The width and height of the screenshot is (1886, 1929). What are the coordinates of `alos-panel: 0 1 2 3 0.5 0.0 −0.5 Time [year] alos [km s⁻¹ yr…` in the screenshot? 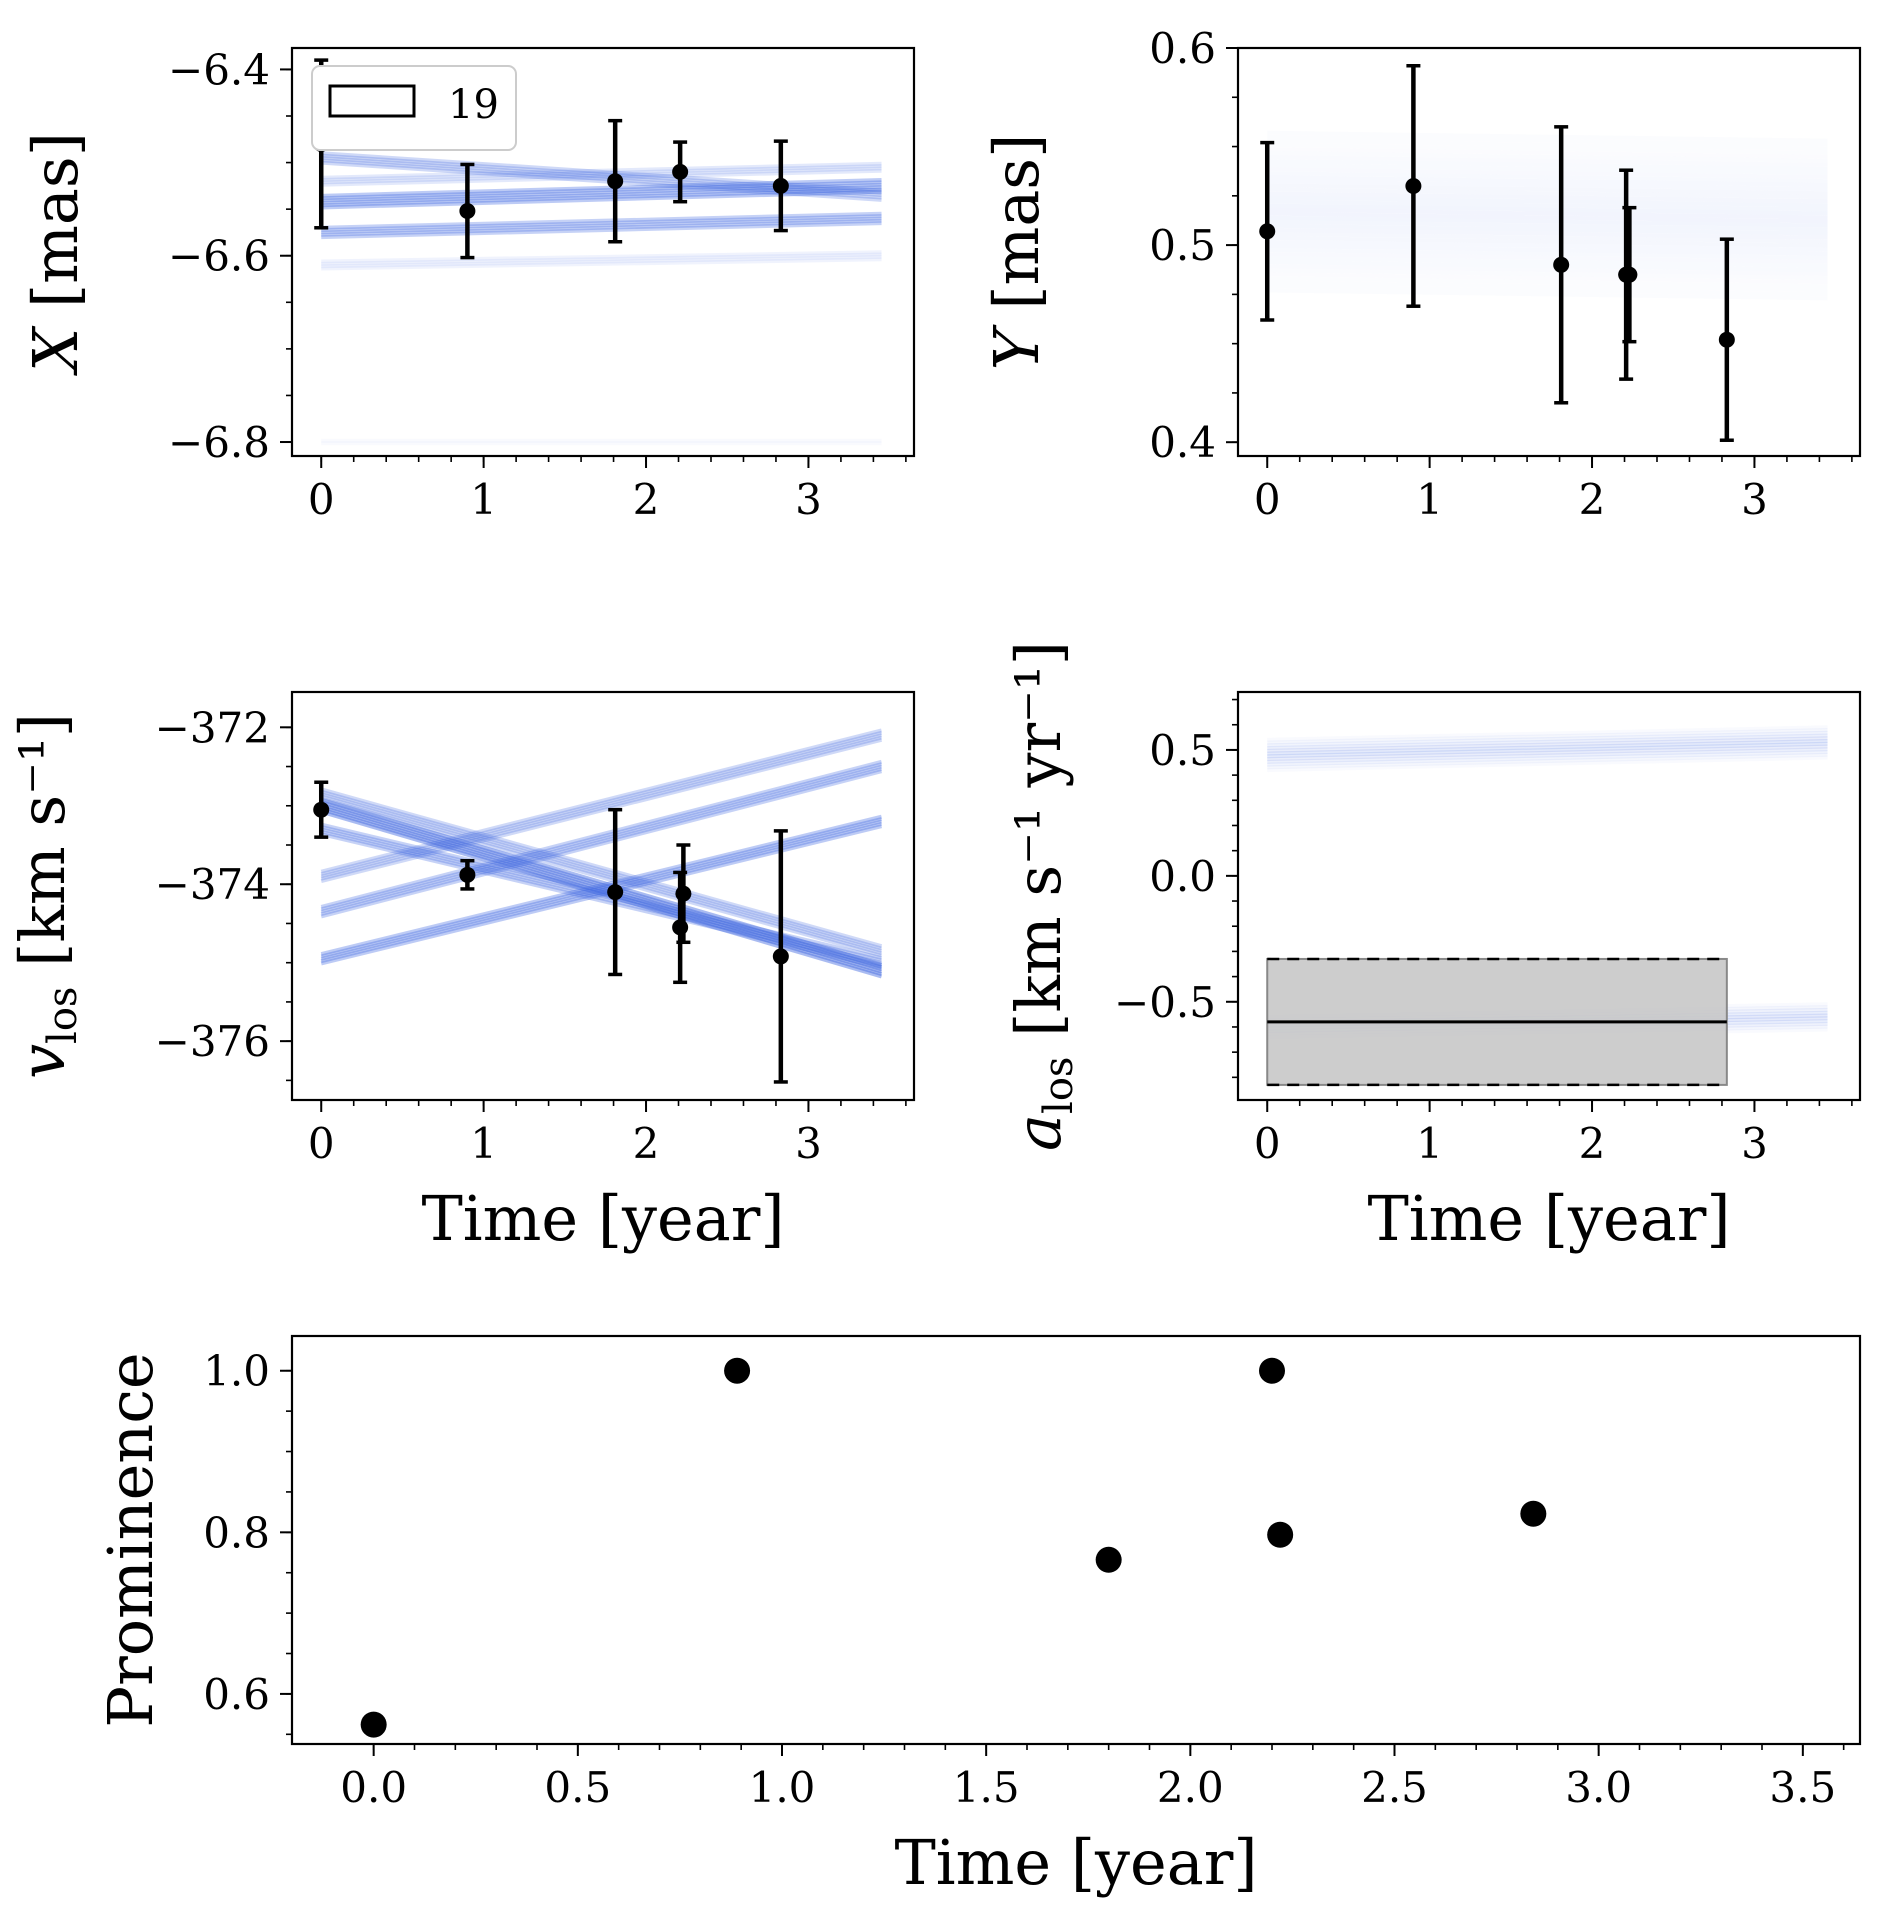 It's located at (1432, 948).